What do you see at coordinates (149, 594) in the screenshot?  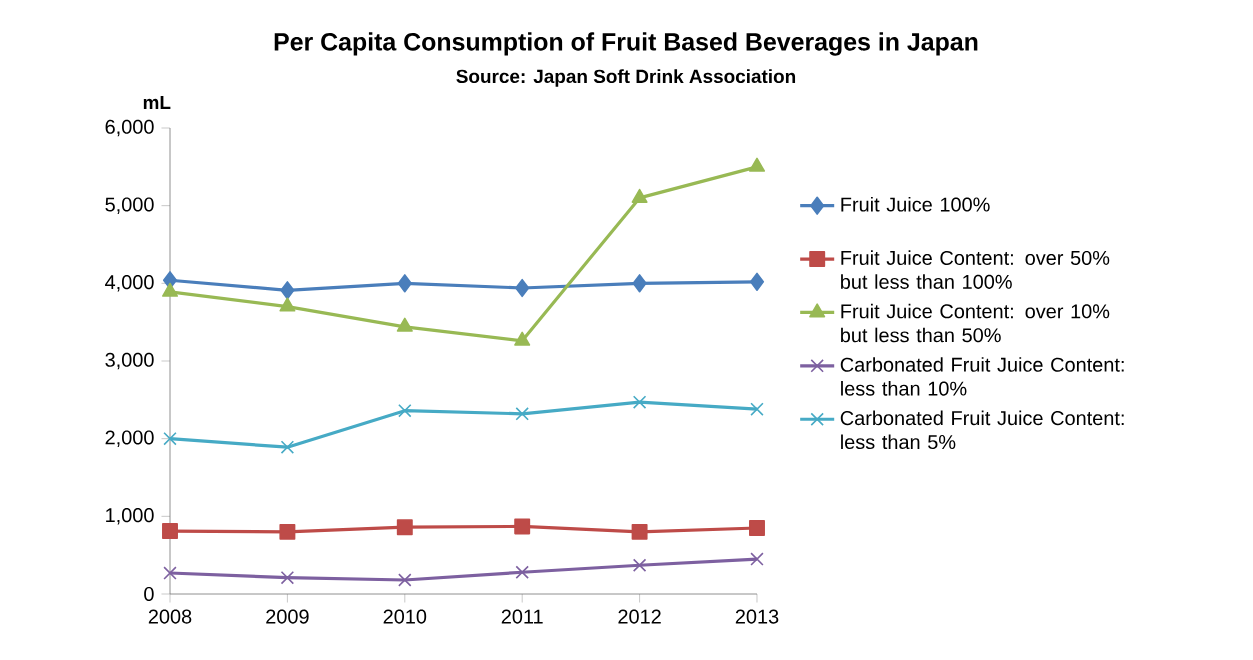 I see `y-tick-label: 0` at bounding box center [149, 594].